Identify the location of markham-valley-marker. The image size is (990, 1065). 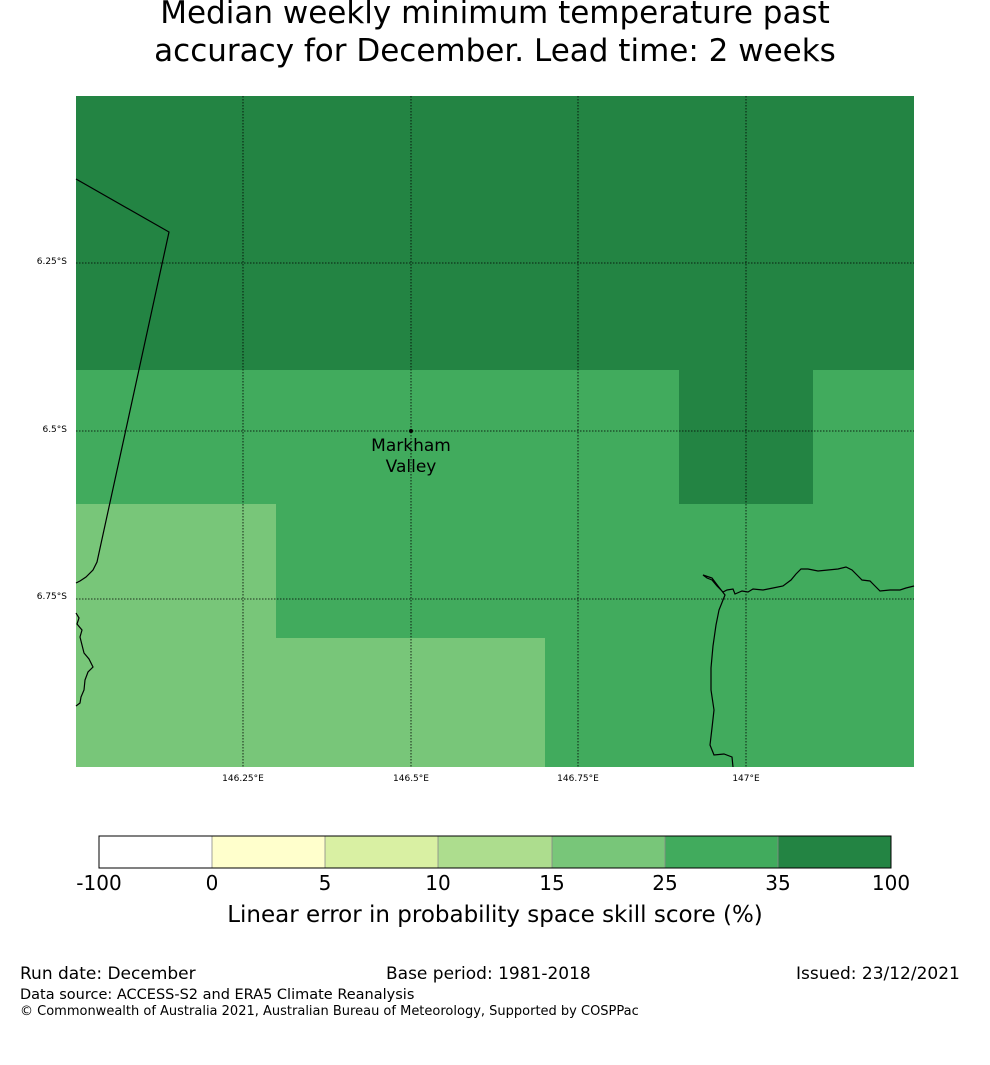
(411, 431).